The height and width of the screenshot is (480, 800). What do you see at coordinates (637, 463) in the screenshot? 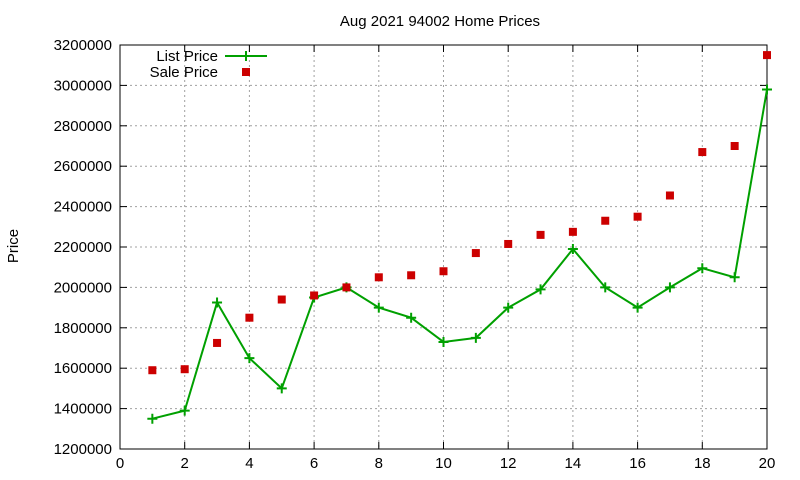
I see `x-tick-label: 16` at bounding box center [637, 463].